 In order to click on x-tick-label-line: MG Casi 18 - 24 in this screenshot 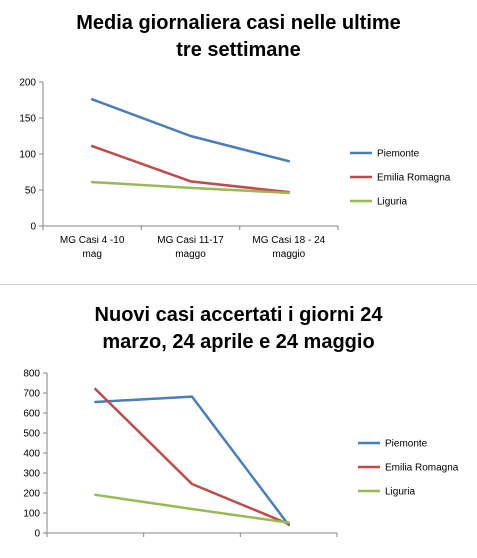, I will do `click(288, 240)`.